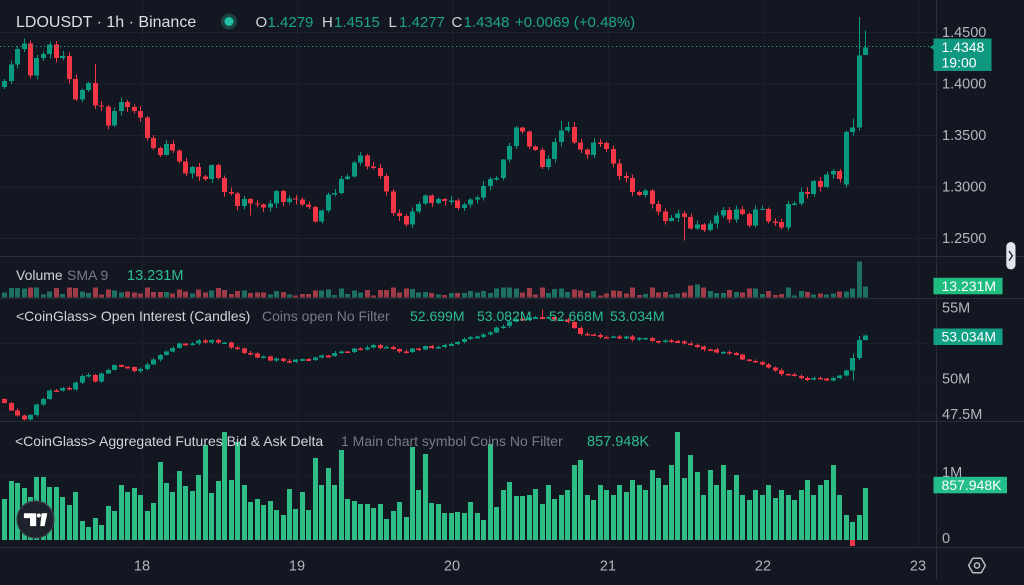 This screenshot has width=1024, height=585. I want to click on svg-text: 1.4279, so click(291, 22).